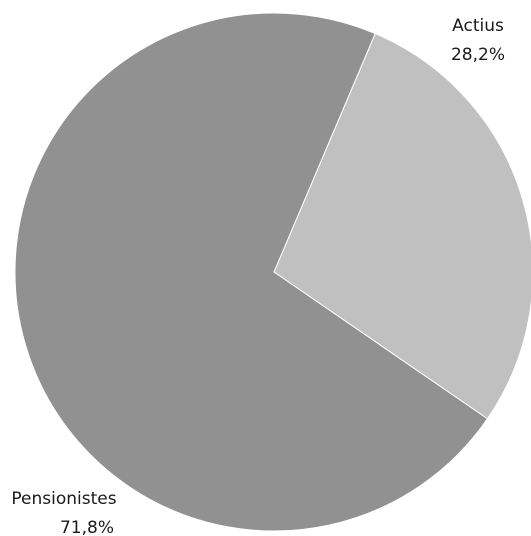 This screenshot has height=536, width=531. I want to click on slice-label-actius-value: 28,2%, so click(478, 55).